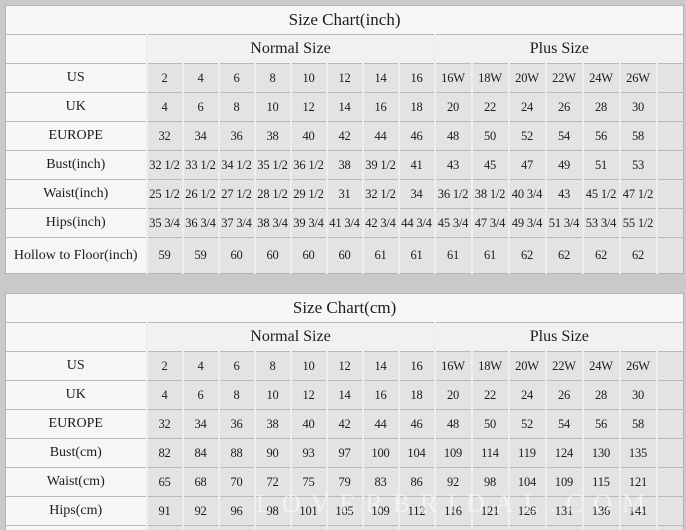 Image resolution: width=686 pixels, height=530 pixels. I want to click on size-value-cell: 28, so click(600, 395).